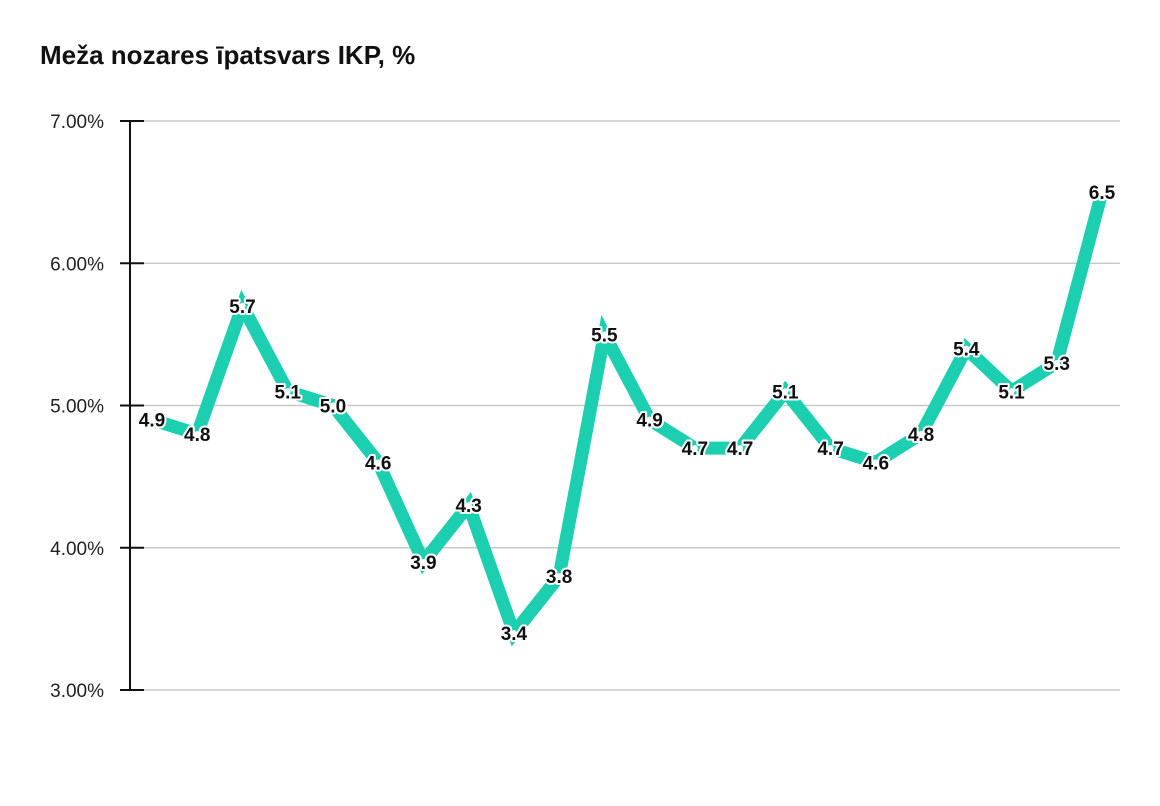  I want to click on y-tick-label: 5.00%, so click(77, 407).